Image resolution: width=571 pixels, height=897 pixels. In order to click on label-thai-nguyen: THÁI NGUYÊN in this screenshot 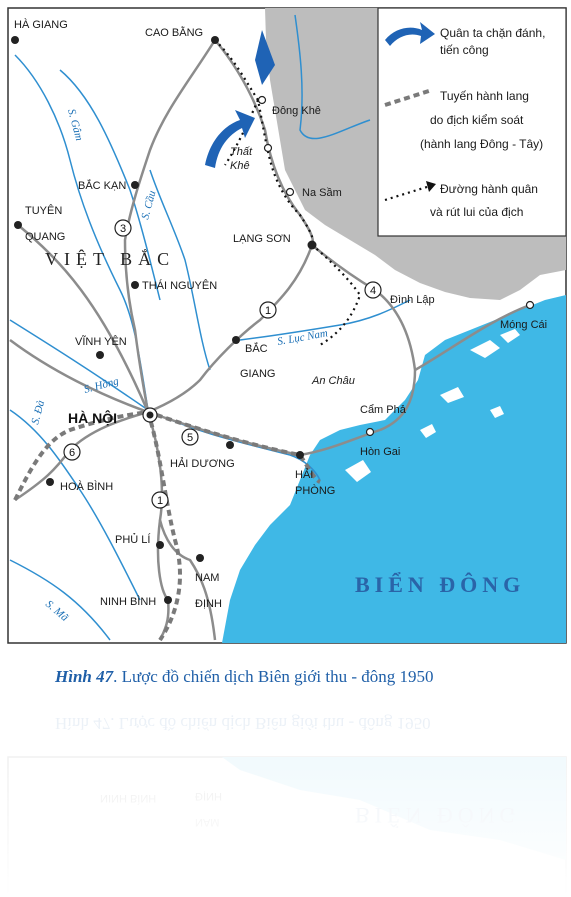, I will do `click(179, 285)`.